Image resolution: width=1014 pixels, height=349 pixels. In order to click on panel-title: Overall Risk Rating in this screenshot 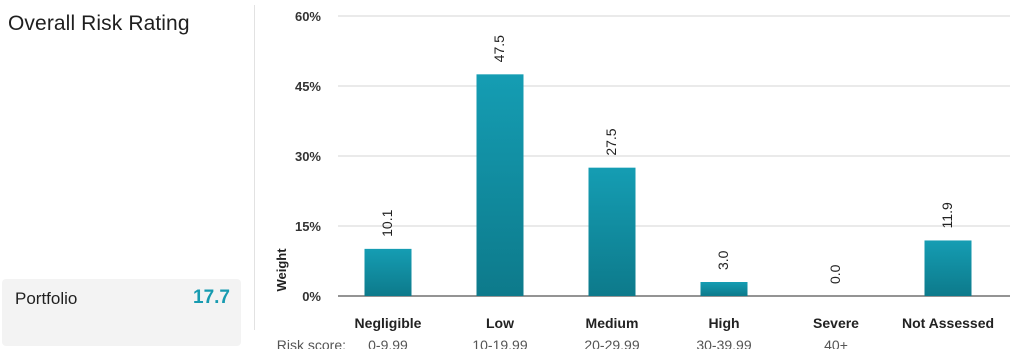, I will do `click(99, 23)`.